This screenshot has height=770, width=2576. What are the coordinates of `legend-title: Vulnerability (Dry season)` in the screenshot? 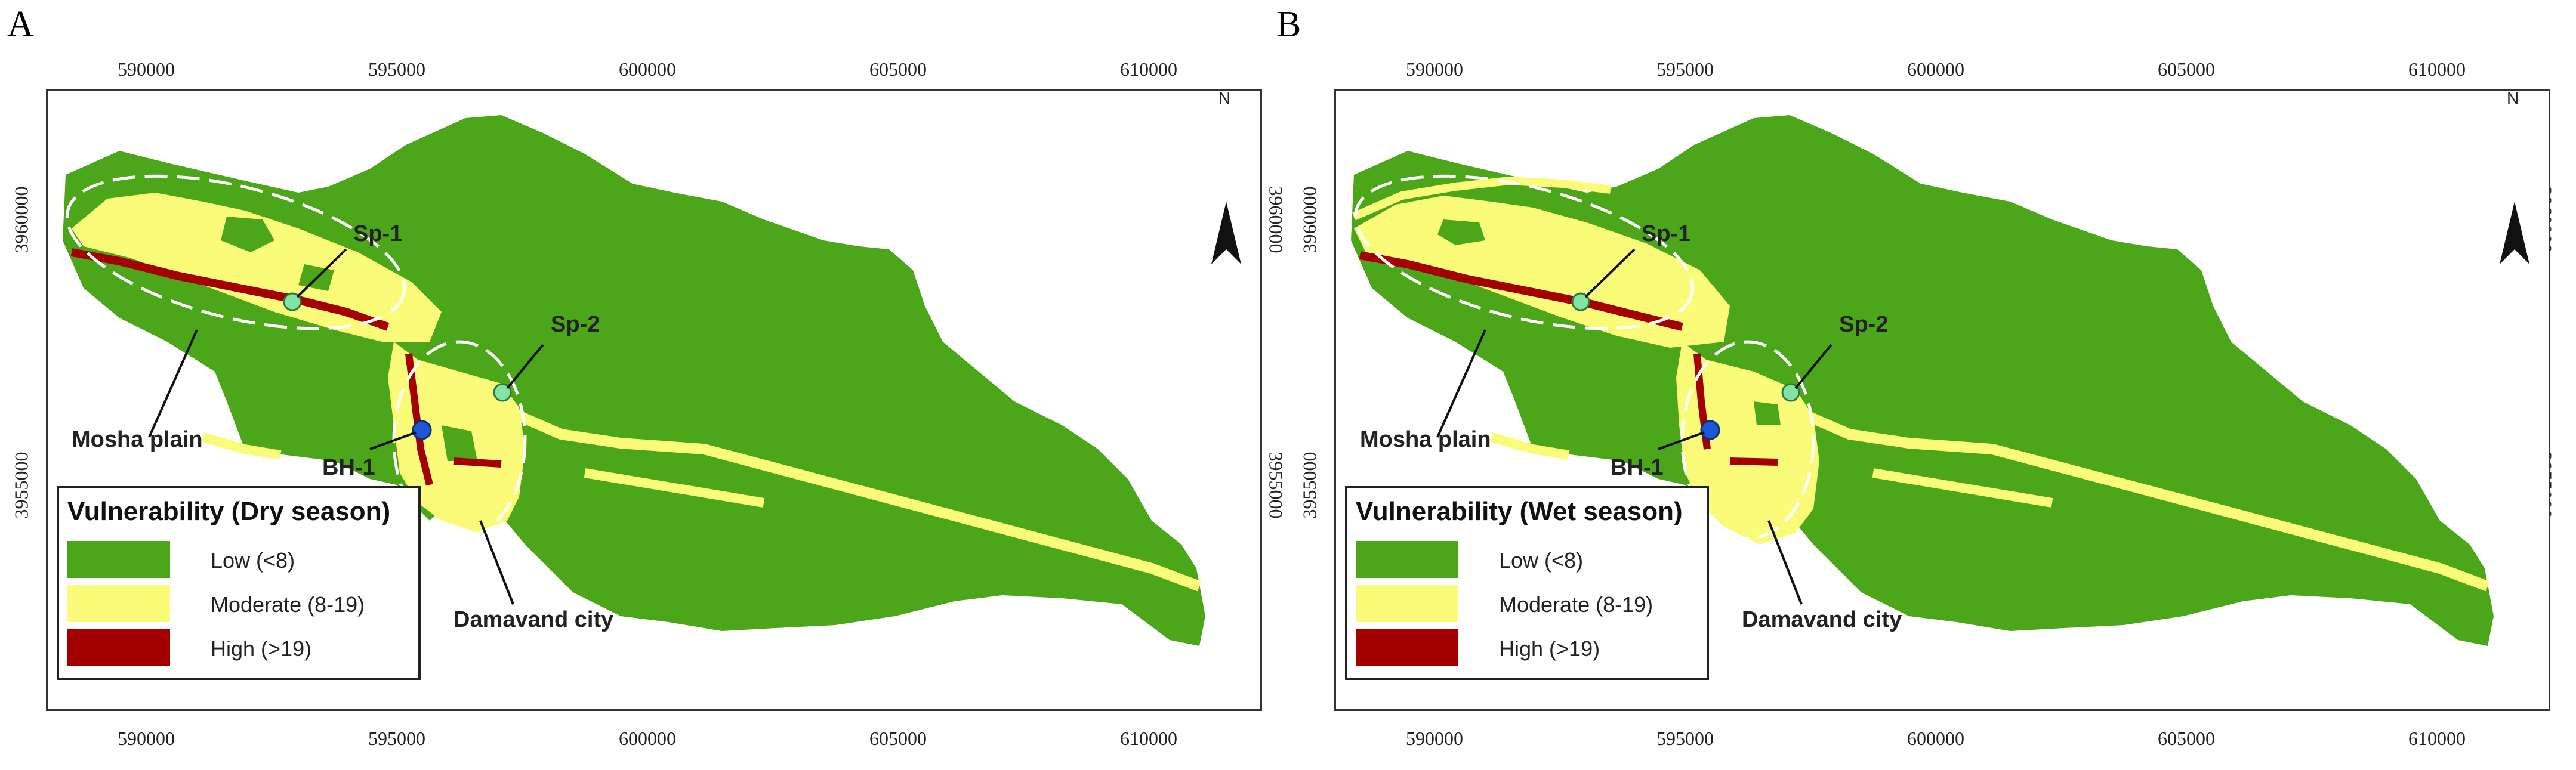 It's located at (229, 512).